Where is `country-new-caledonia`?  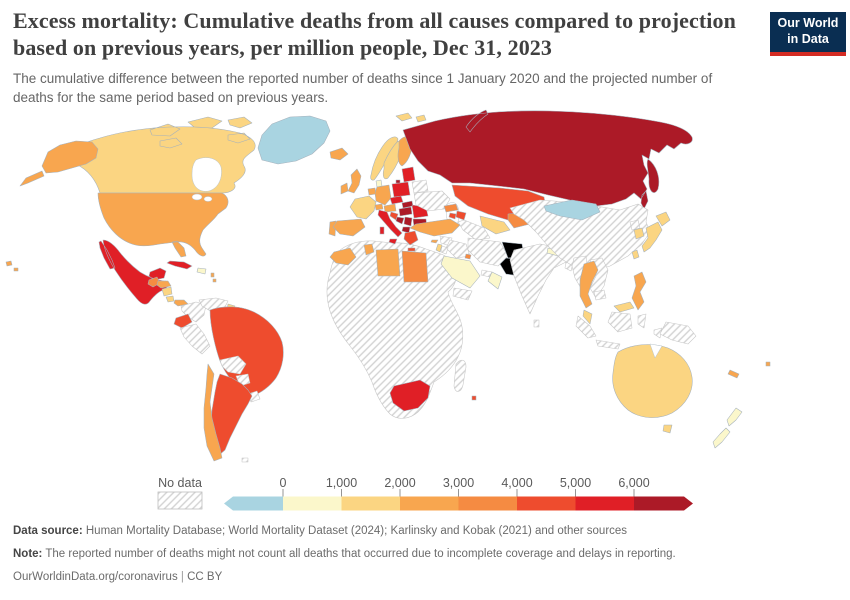 country-new-caledonia is located at coordinates (733, 374).